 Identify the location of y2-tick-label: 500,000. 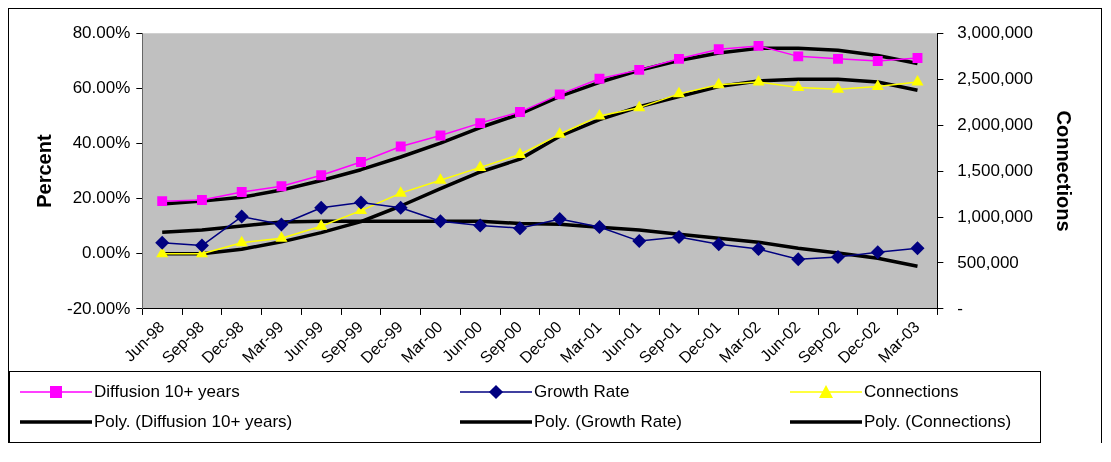
(988, 262).